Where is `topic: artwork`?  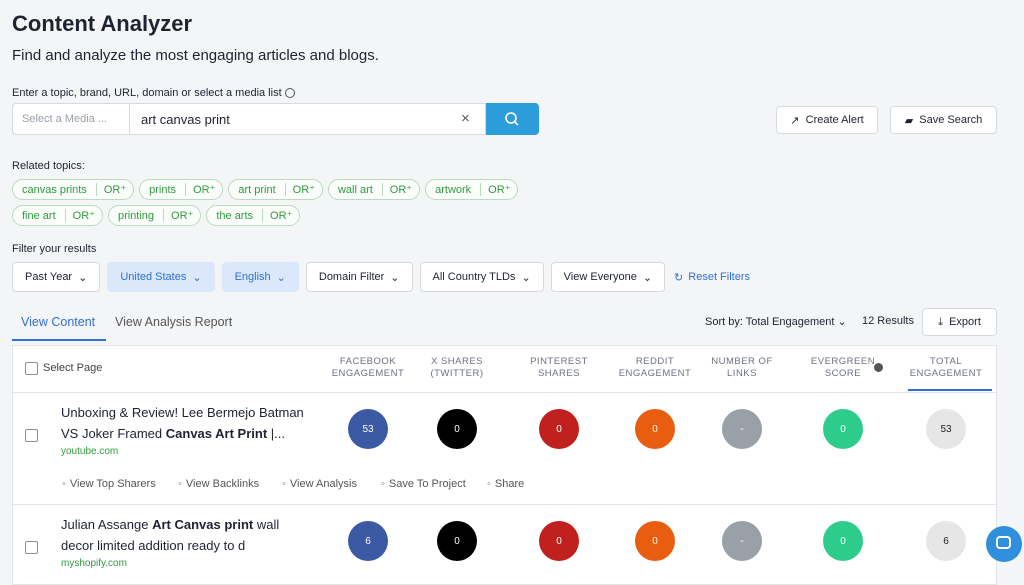
topic: artwork is located at coordinates (453, 189).